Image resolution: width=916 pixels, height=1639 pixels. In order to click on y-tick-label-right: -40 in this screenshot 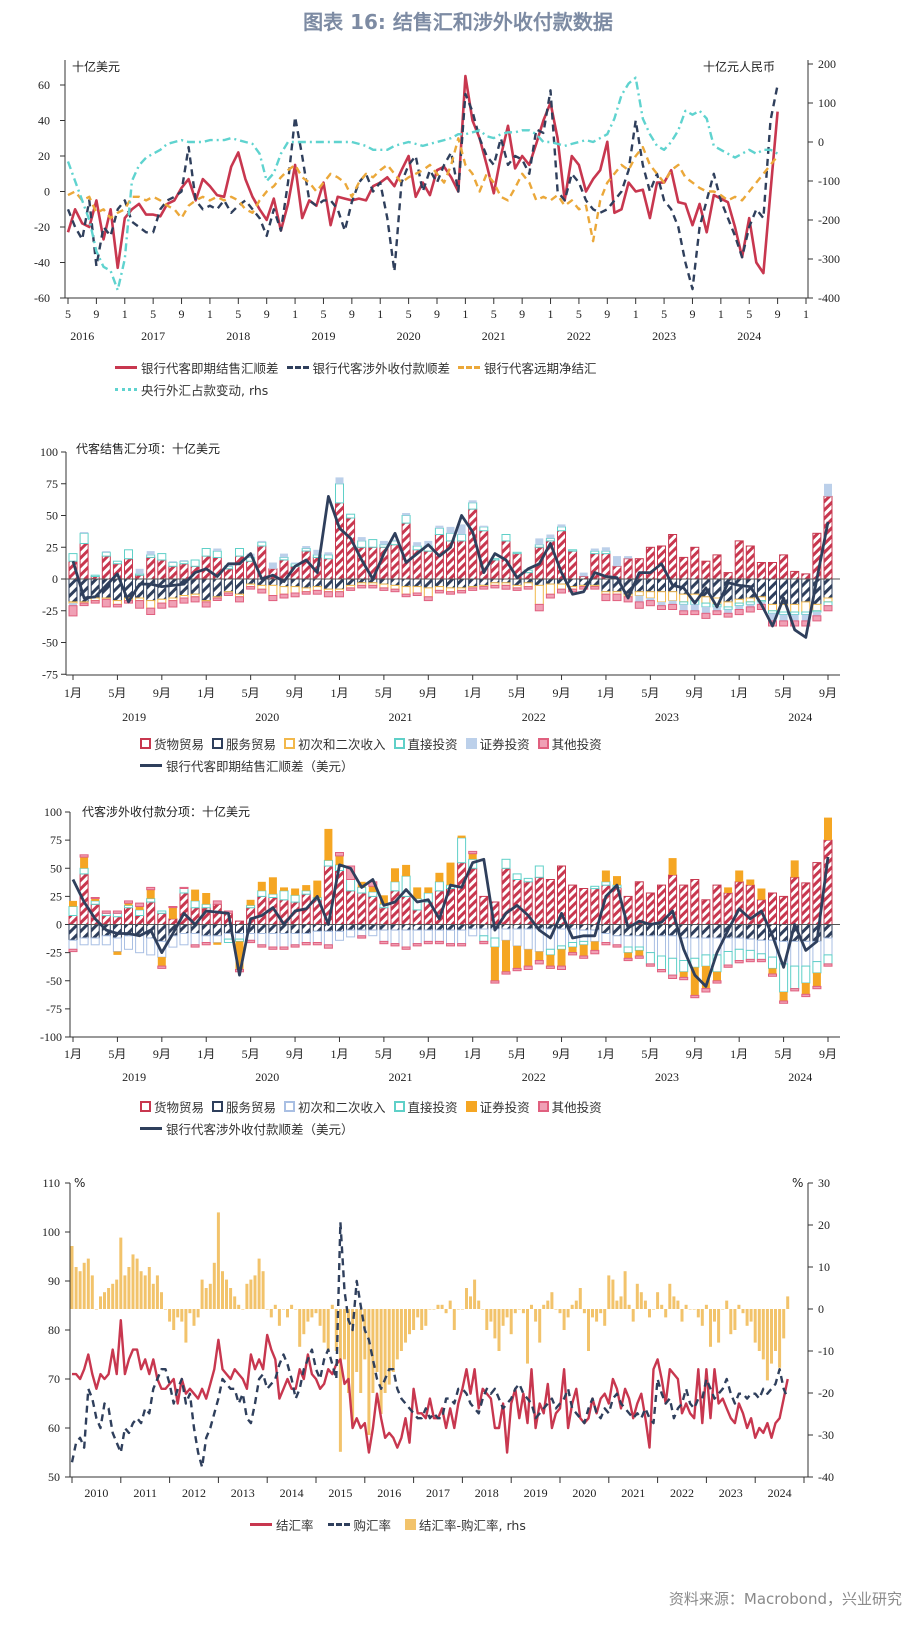, I will do `click(826, 1477)`.